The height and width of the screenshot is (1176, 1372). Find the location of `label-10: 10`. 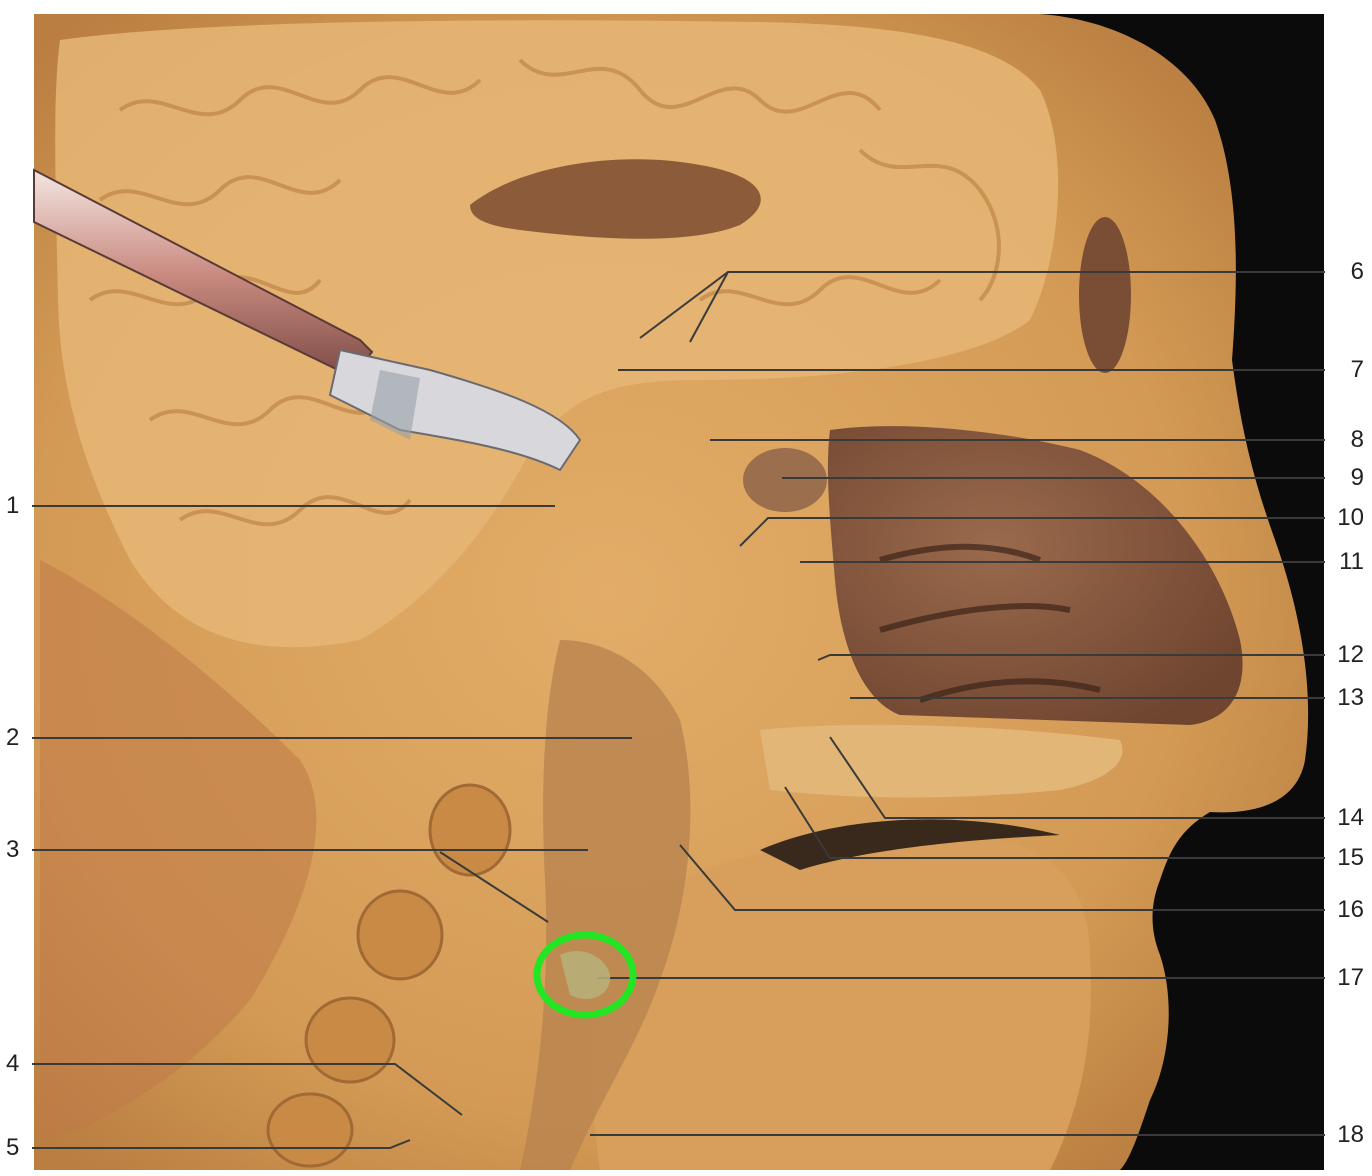

label-10: 10 is located at coordinates (1350, 518).